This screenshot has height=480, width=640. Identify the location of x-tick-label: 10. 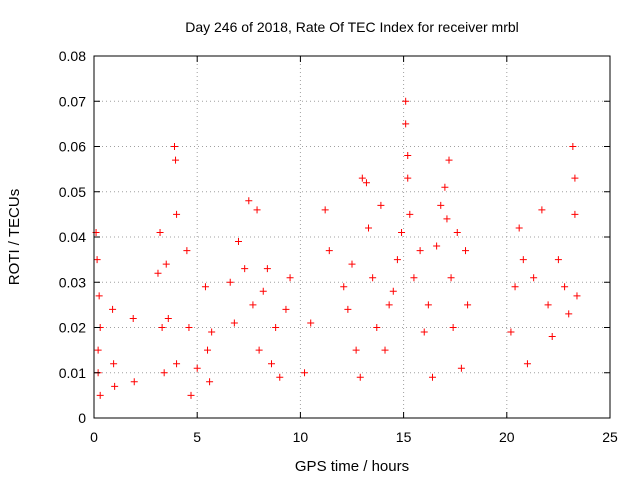
(301, 437).